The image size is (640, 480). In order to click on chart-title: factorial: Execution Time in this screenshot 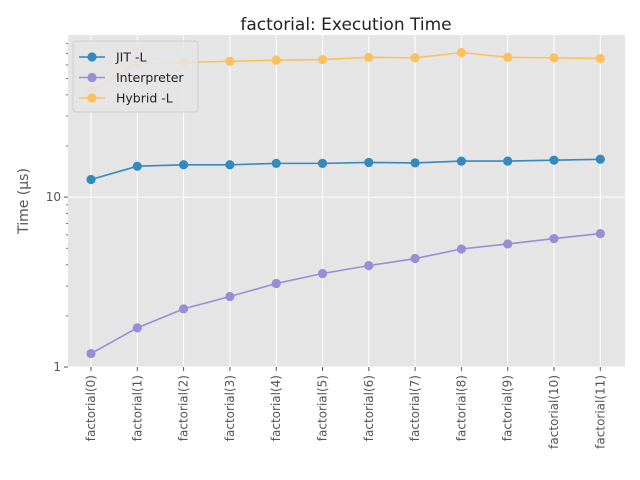, I will do `click(345, 25)`.